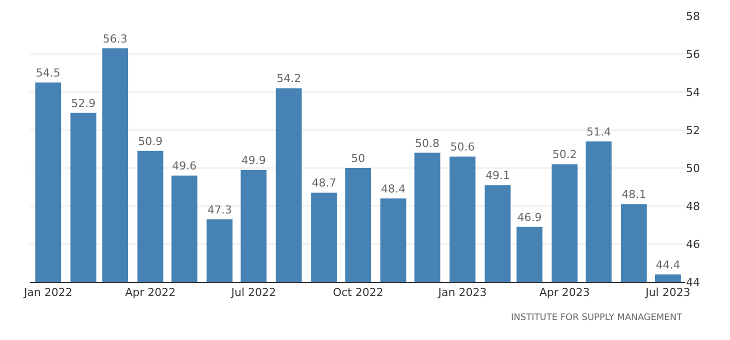 The width and height of the screenshot is (730, 340). Describe the element at coordinates (358, 293) in the screenshot. I see `x-tick-label: Oct 2022` at that location.